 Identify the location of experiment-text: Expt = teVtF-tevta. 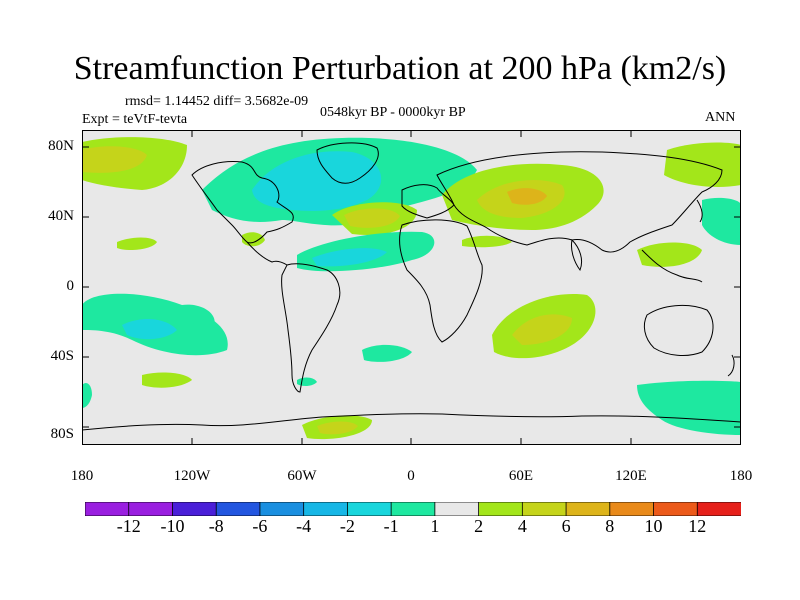
(135, 119).